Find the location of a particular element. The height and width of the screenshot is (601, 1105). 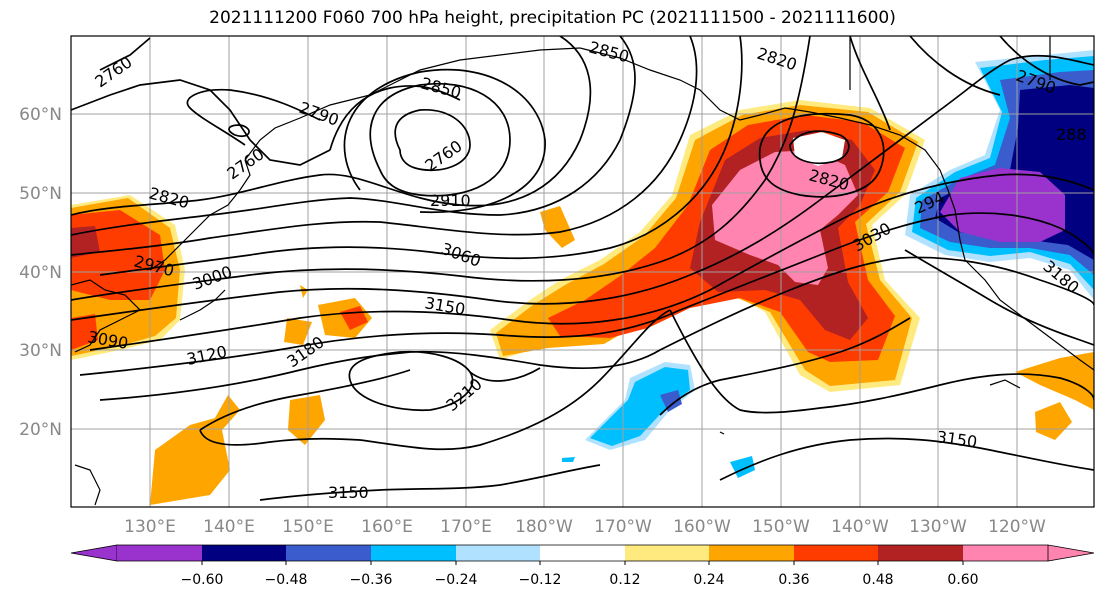

lon-label: 160°E is located at coordinates (387, 527).